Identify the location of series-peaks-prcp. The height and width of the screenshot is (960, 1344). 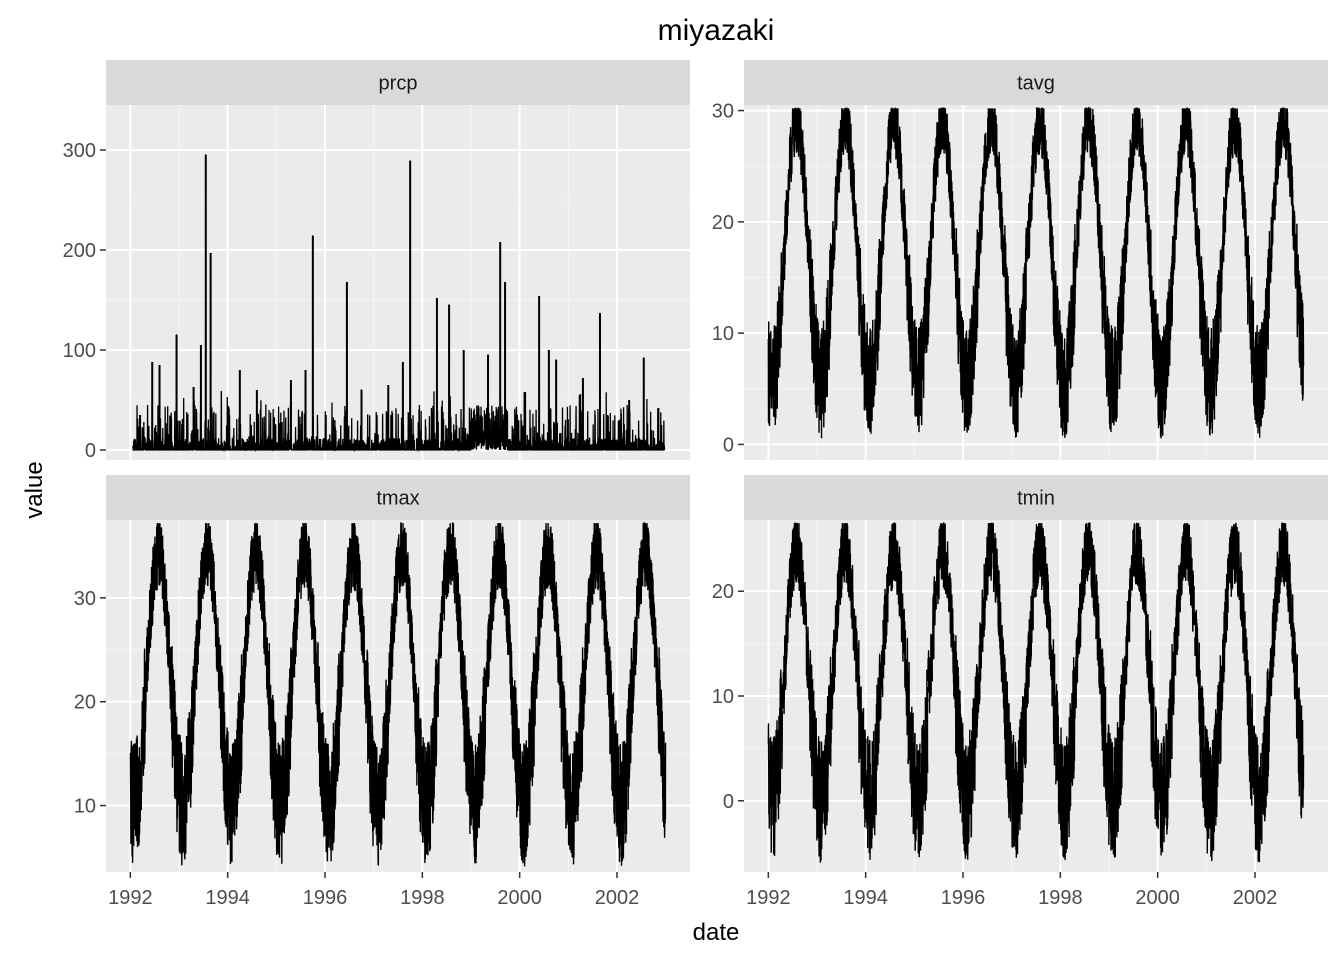
(399, 302).